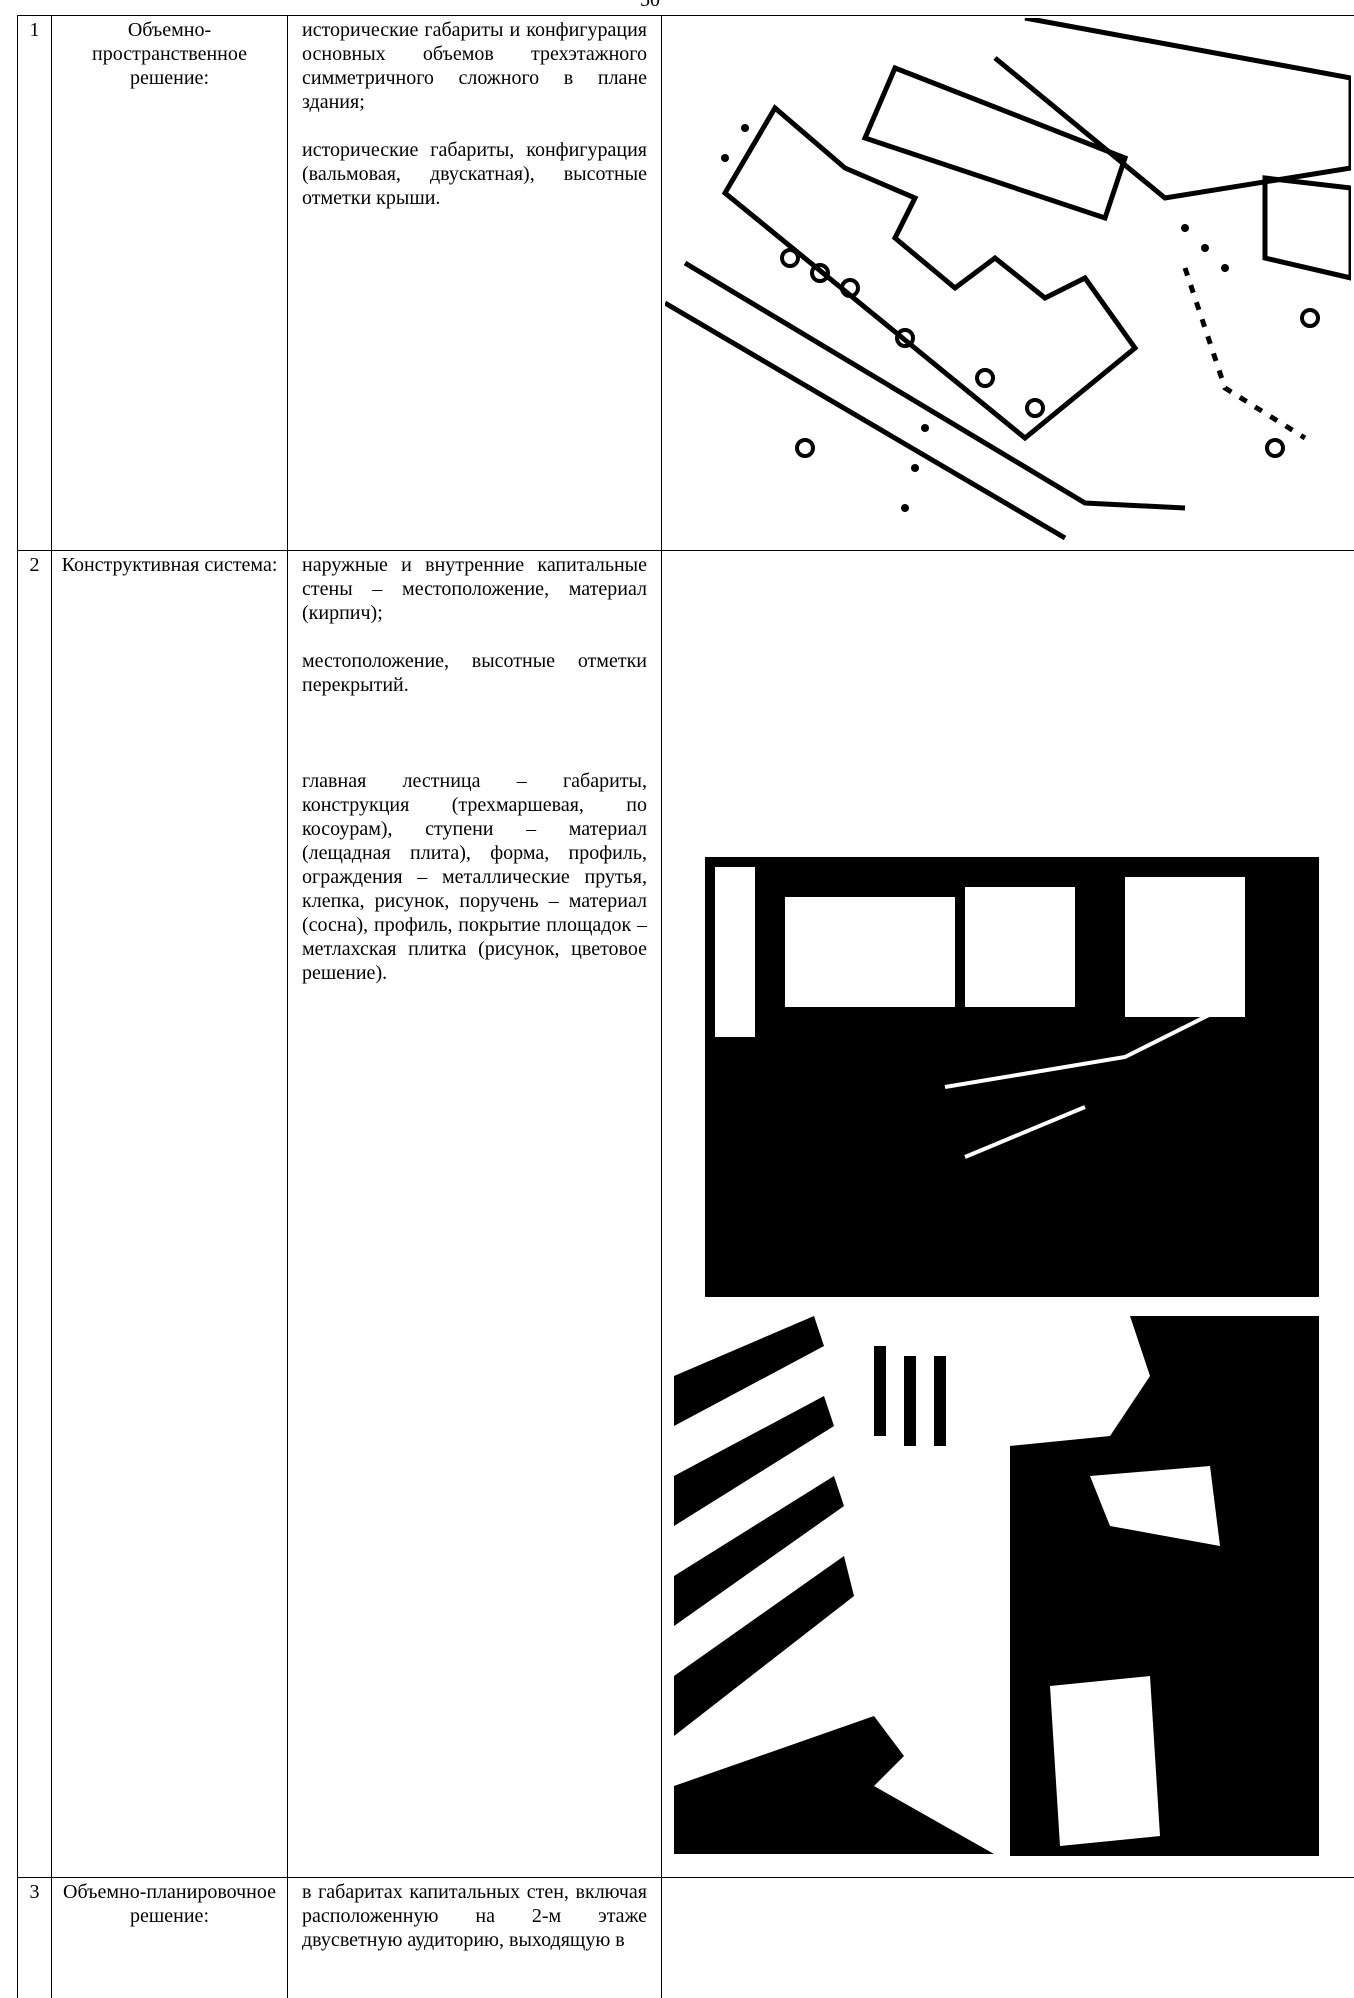  Describe the element at coordinates (34, 1214) in the screenshot. I see `row-number: 2` at that location.